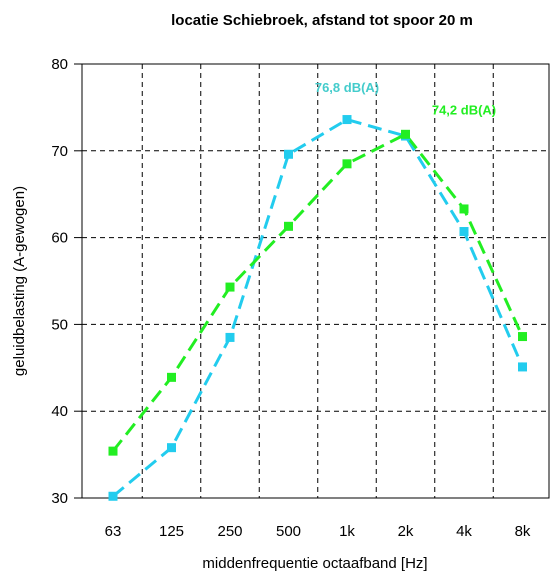 The width and height of the screenshot is (554, 578). Describe the element at coordinates (347, 531) in the screenshot. I see `x-tick-label: 1k` at that location.